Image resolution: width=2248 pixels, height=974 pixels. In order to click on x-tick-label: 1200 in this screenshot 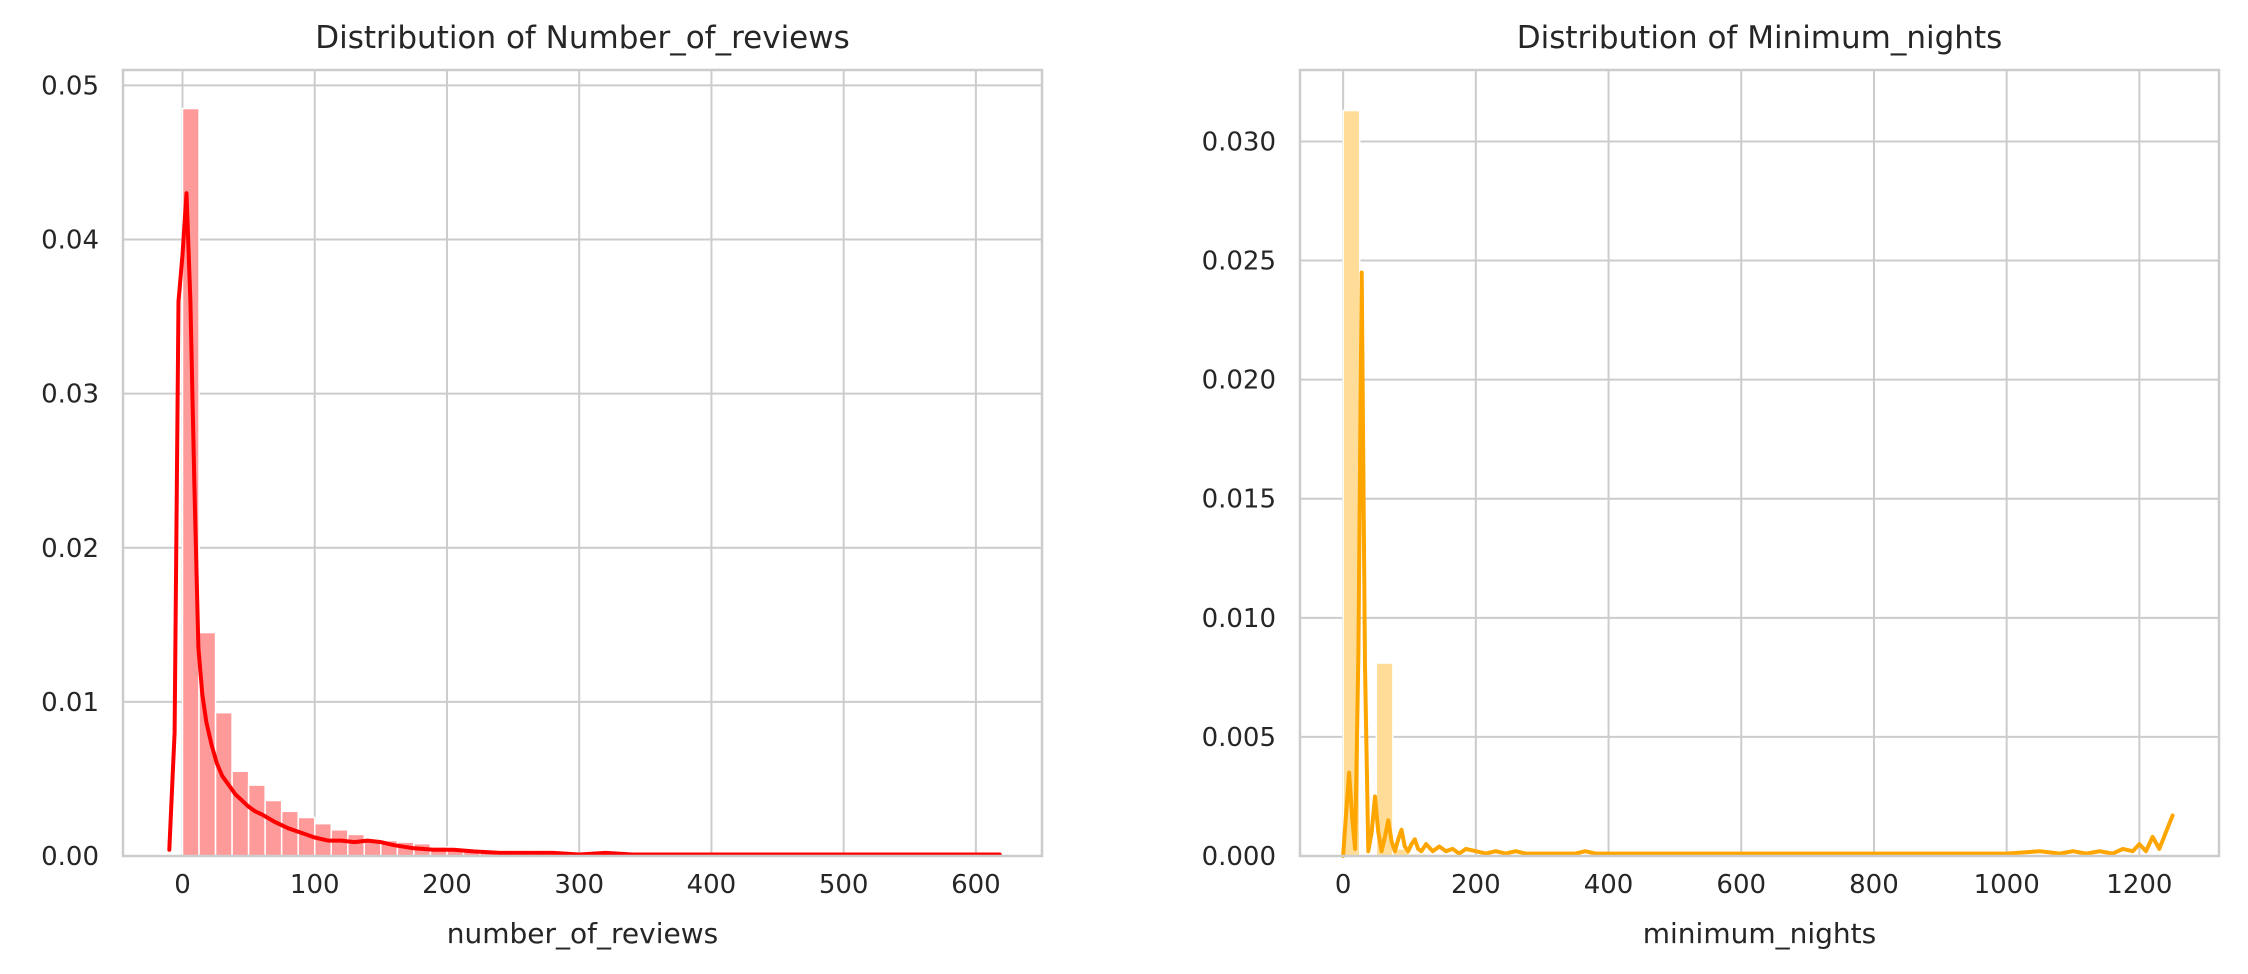, I will do `click(2139, 885)`.